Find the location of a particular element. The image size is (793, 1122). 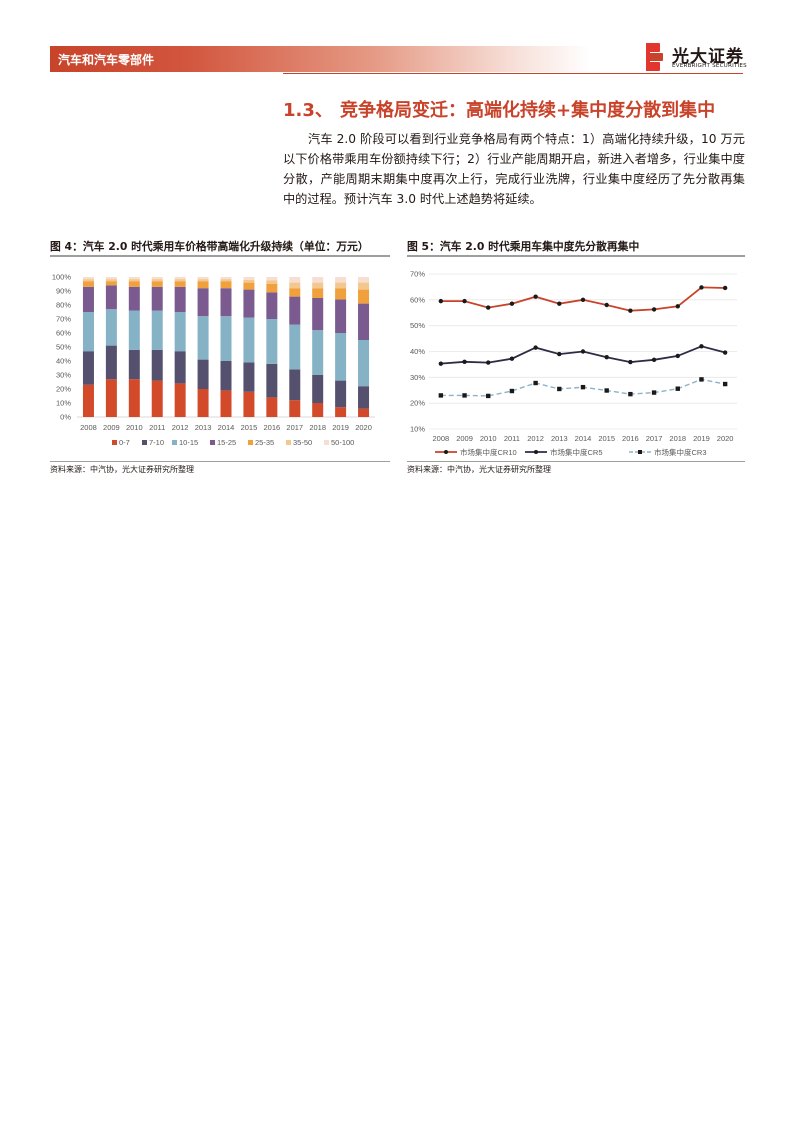

y-tick-label: 90% is located at coordinates (63, 291).